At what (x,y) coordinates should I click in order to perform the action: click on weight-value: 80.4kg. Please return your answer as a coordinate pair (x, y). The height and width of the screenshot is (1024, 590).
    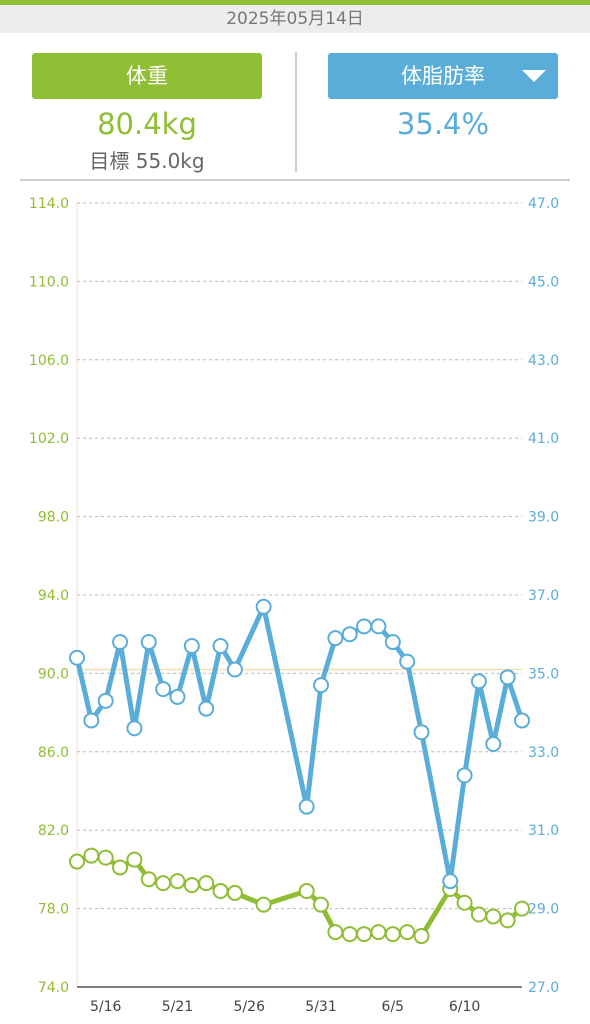
    Looking at the image, I should click on (147, 124).